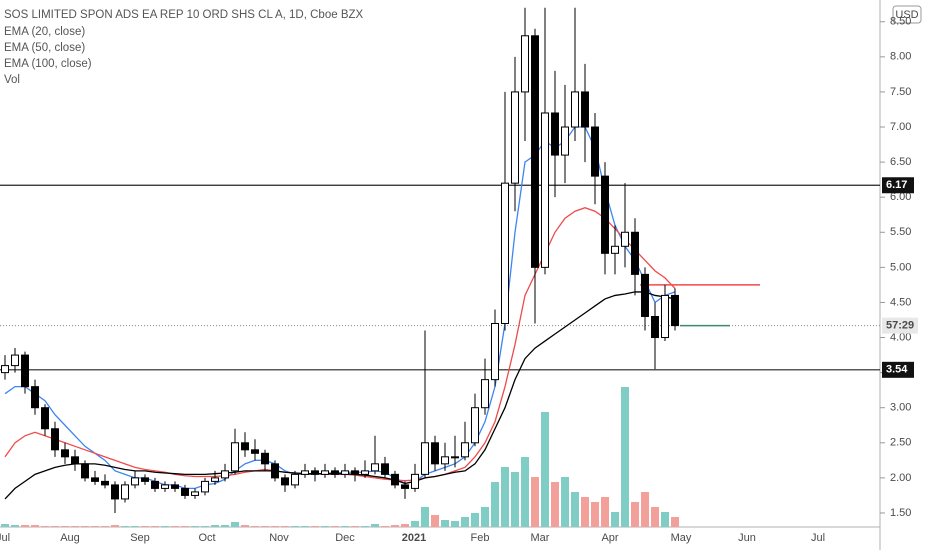 Image resolution: width=932 pixels, height=550 pixels. What do you see at coordinates (140, 538) in the screenshot?
I see `x-tick-label: Sep` at bounding box center [140, 538].